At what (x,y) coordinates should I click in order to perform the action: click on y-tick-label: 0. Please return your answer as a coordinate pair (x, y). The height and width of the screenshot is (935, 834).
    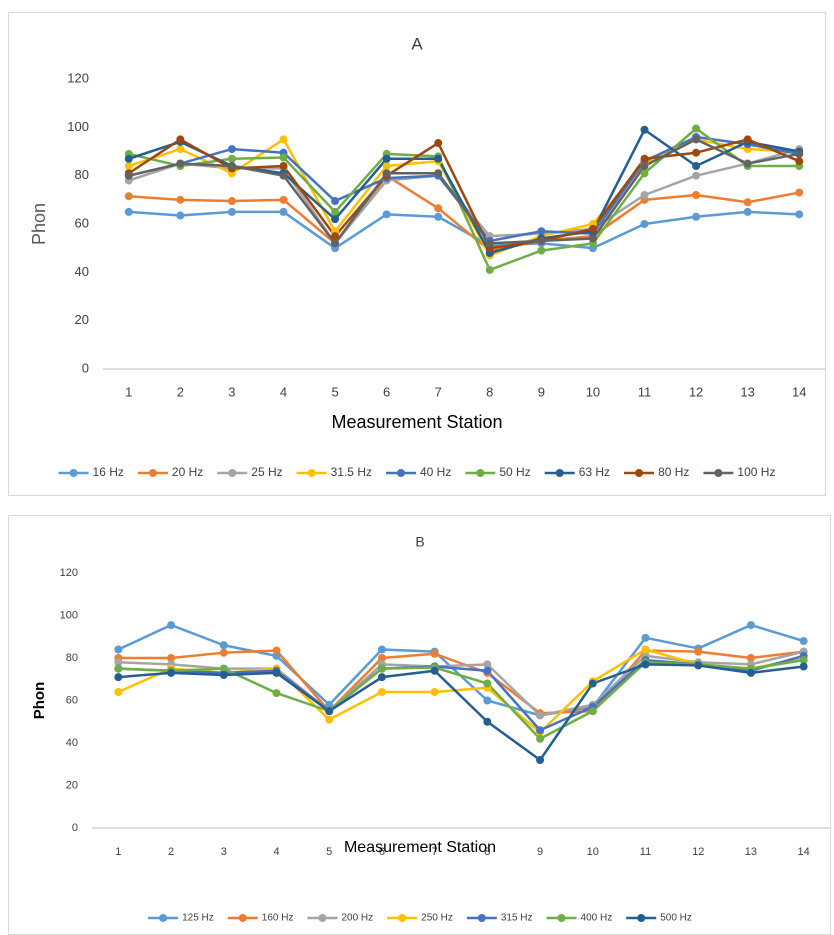
    Looking at the image, I should click on (75, 828).